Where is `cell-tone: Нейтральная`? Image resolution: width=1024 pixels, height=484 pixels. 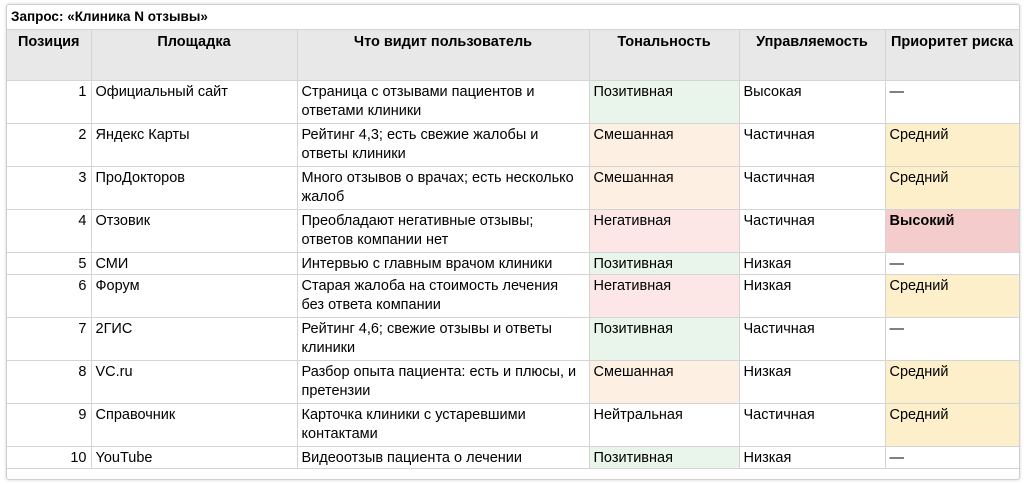 cell-tone: Нейтральная is located at coordinates (664, 425).